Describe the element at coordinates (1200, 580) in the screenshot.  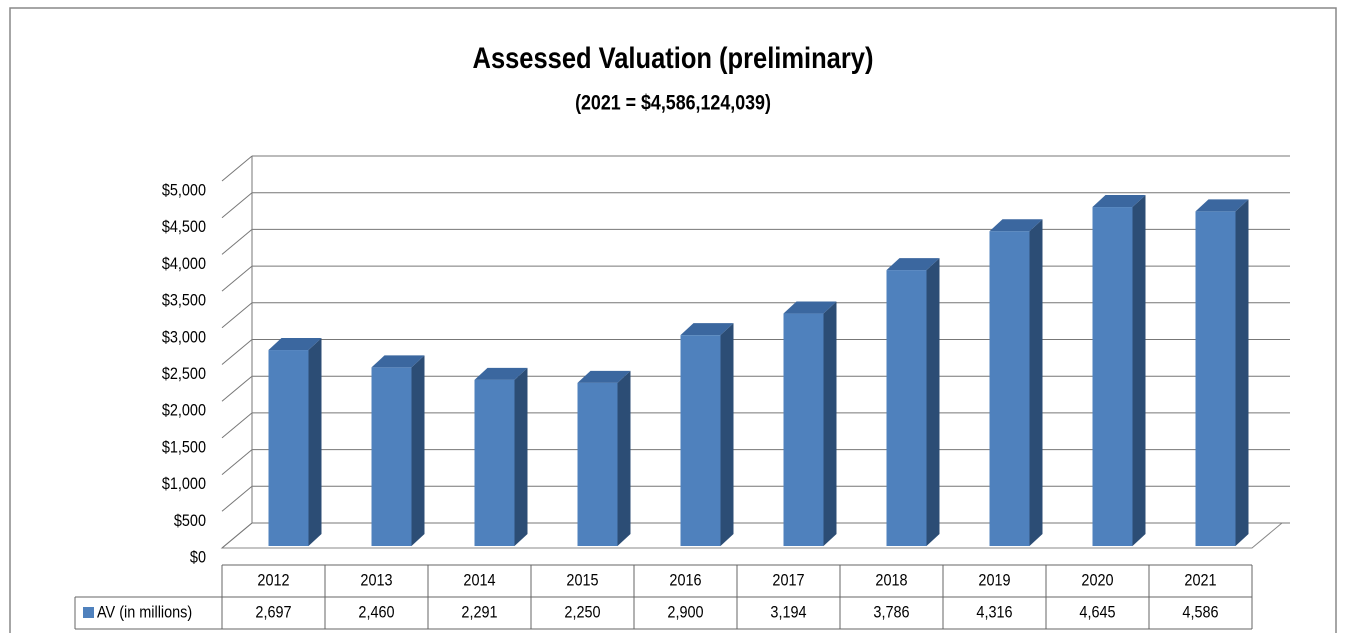
I see `x-tick-label: 2021` at that location.